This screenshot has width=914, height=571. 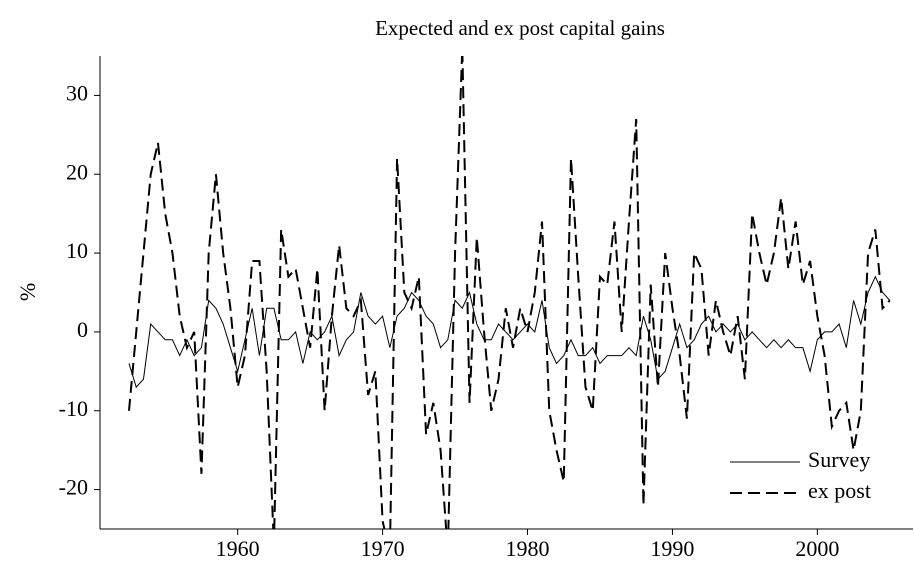 What do you see at coordinates (77, 171) in the screenshot?
I see `y-tick-label: 20` at bounding box center [77, 171].